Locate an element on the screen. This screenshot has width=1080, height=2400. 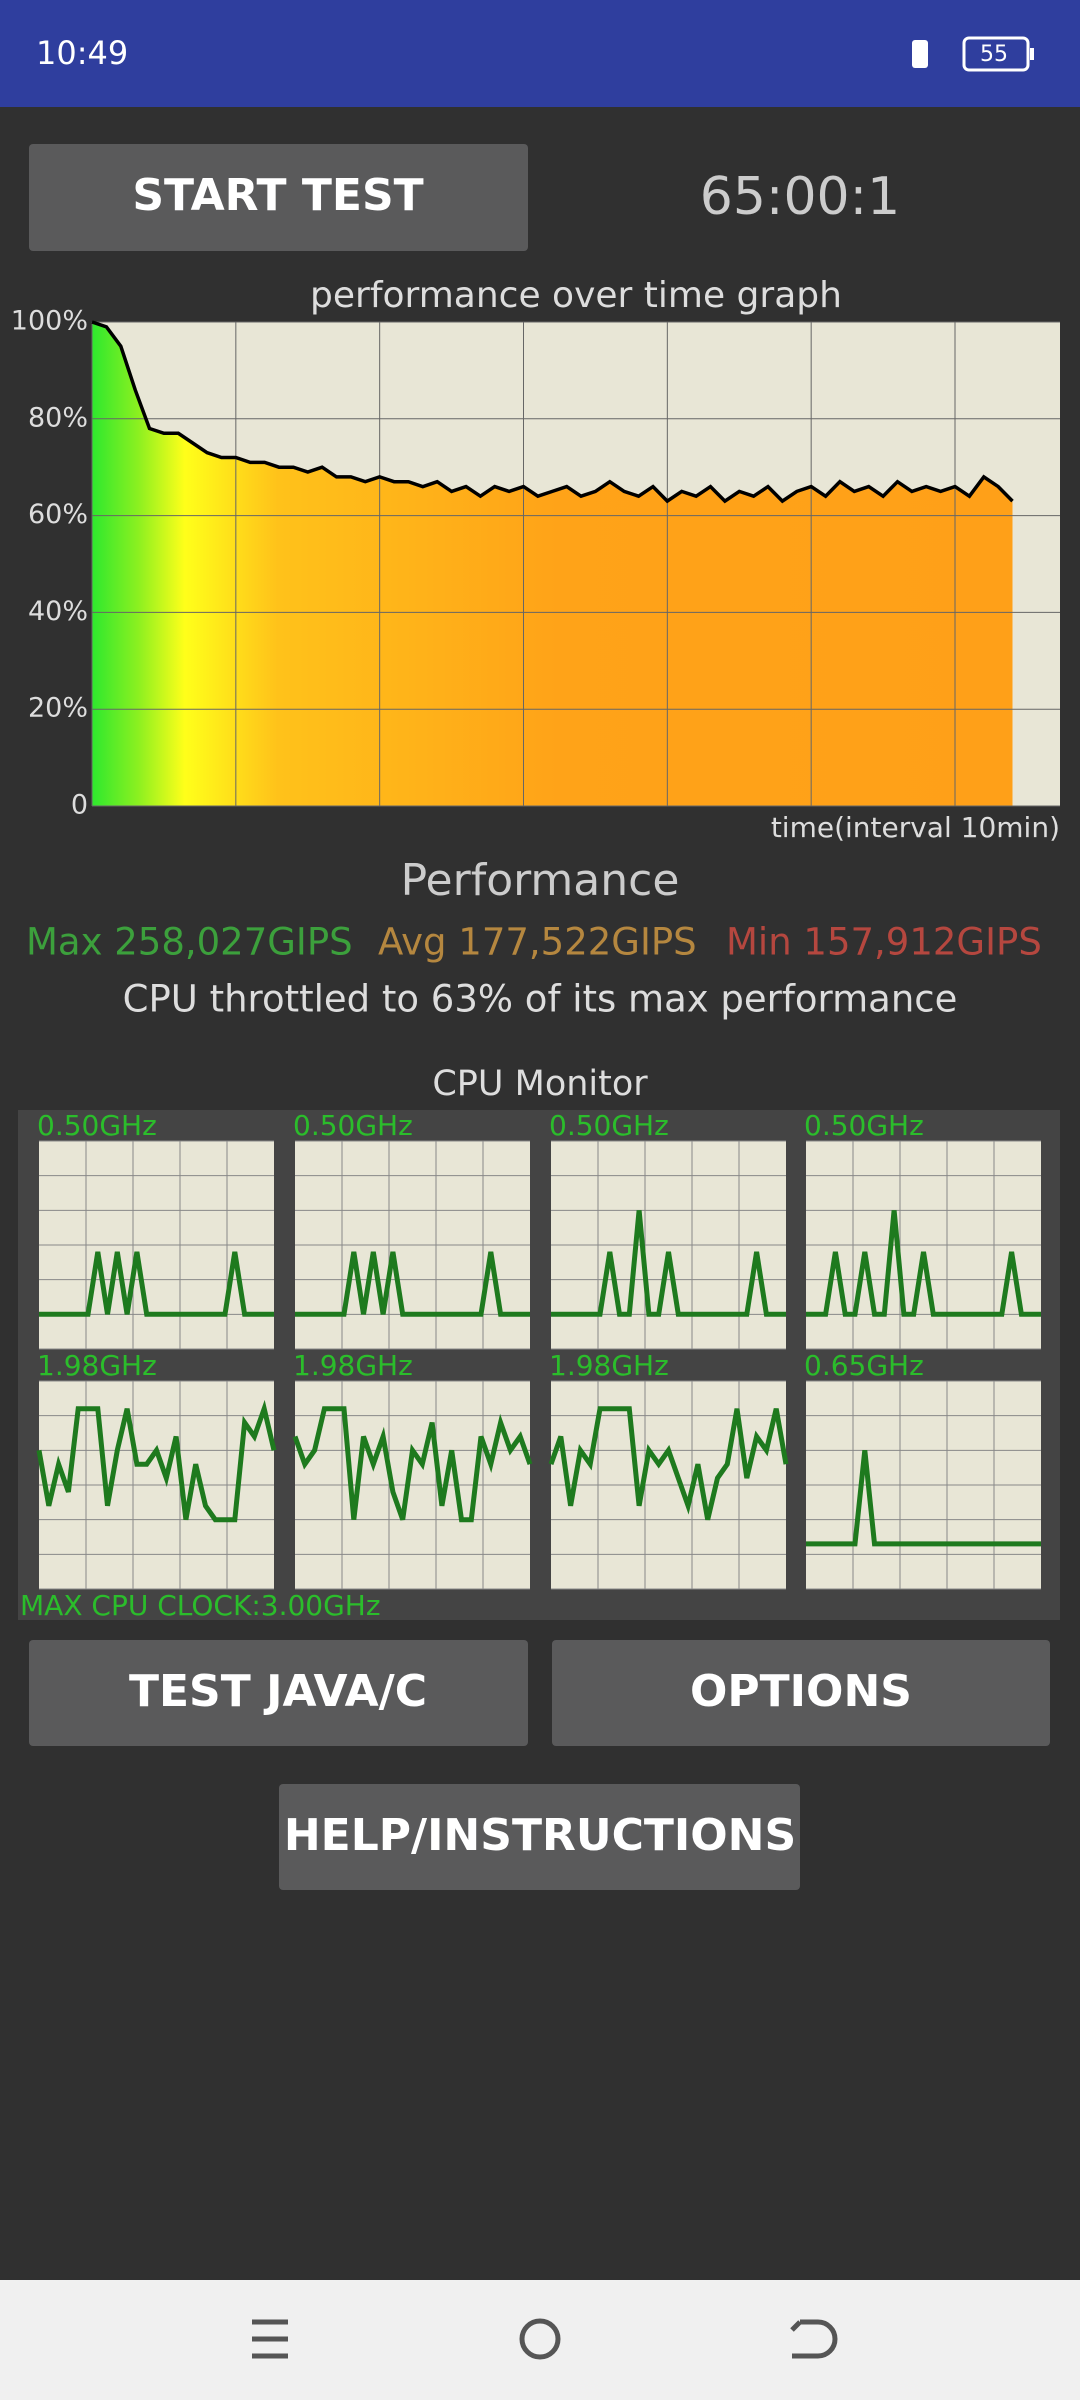
min-stat: Min 157,912GIPS is located at coordinates (884, 942).